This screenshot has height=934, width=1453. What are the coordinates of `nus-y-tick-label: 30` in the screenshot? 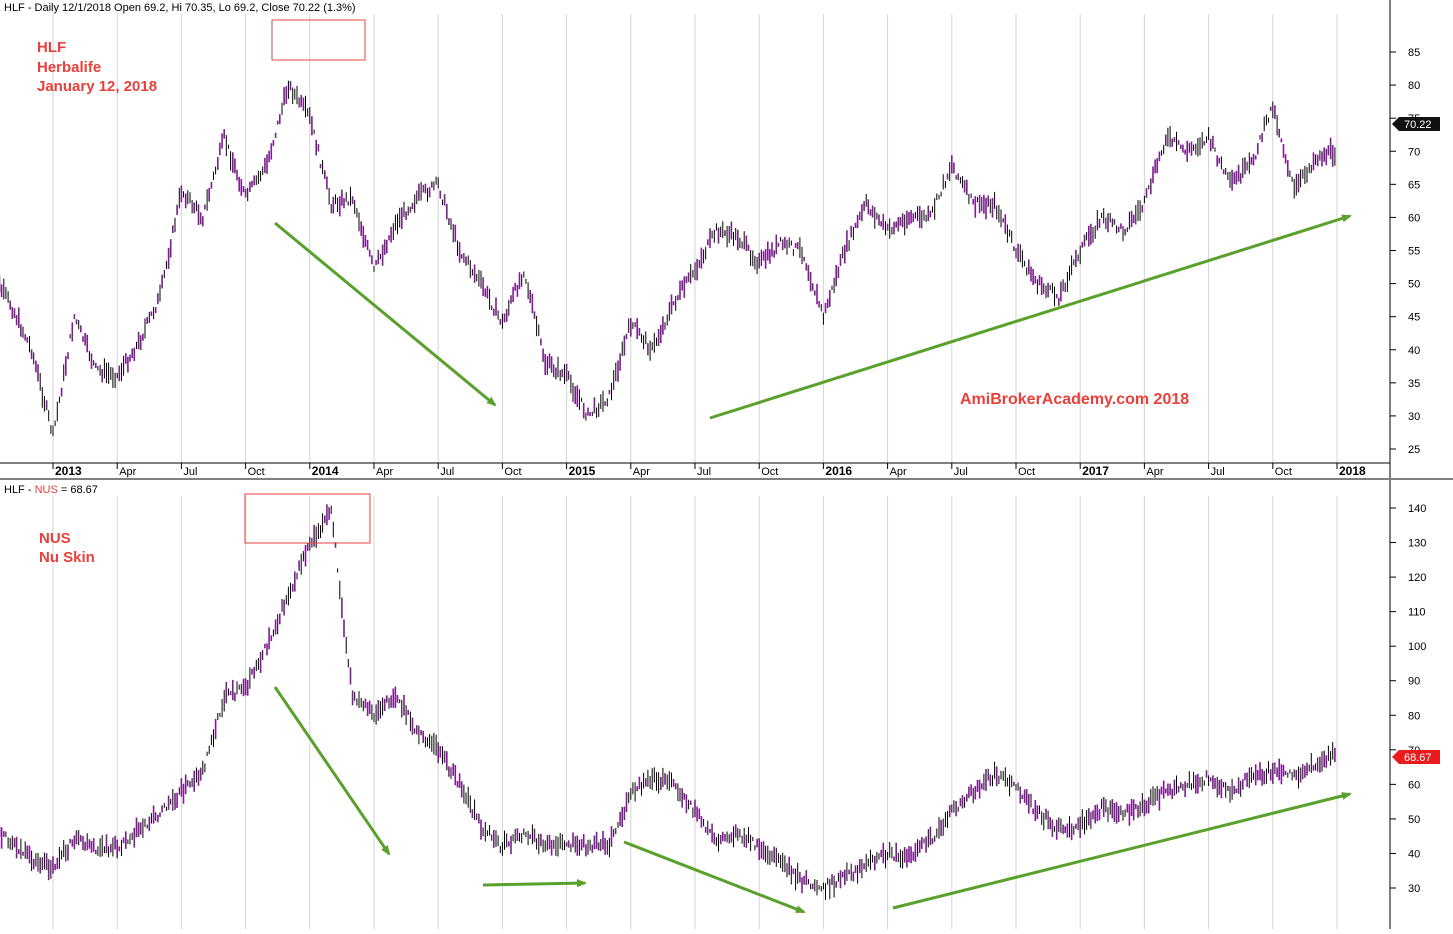 It's located at (1414, 889).